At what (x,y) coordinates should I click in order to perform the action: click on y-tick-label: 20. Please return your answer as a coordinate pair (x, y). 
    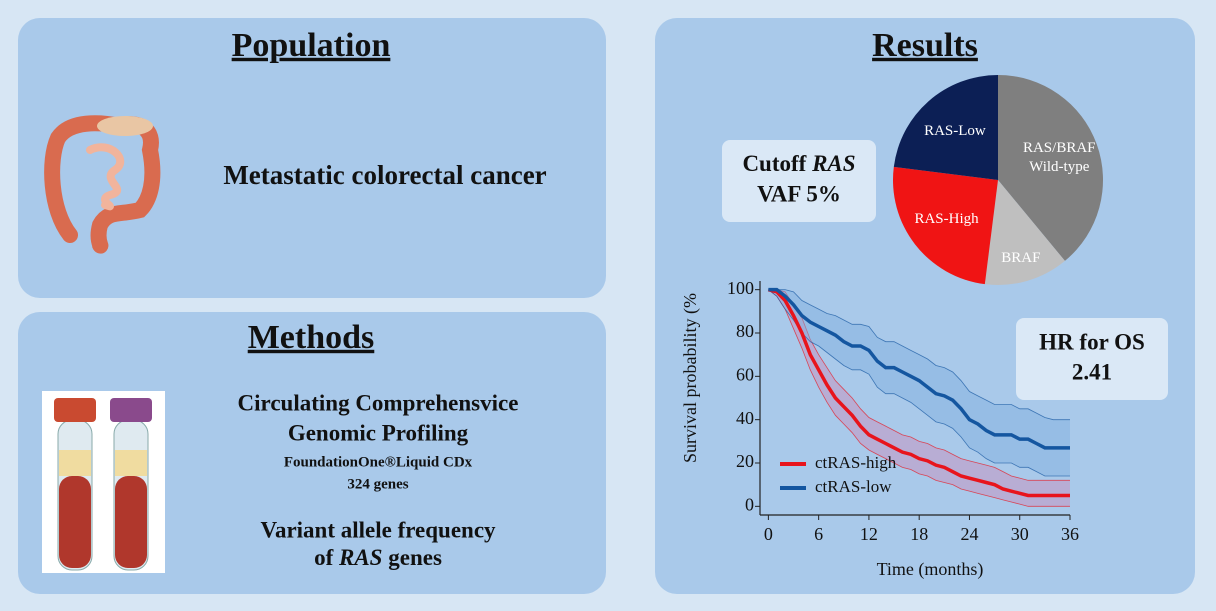
    Looking at the image, I should click on (745, 461).